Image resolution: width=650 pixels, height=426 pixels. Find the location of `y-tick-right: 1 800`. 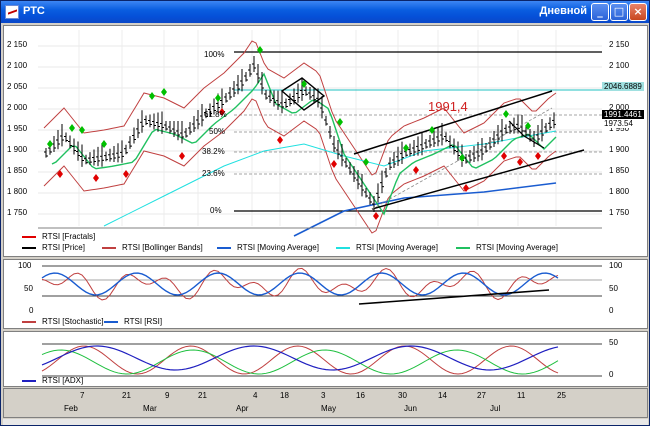

y-tick-right: 1 800 is located at coordinates (619, 191).